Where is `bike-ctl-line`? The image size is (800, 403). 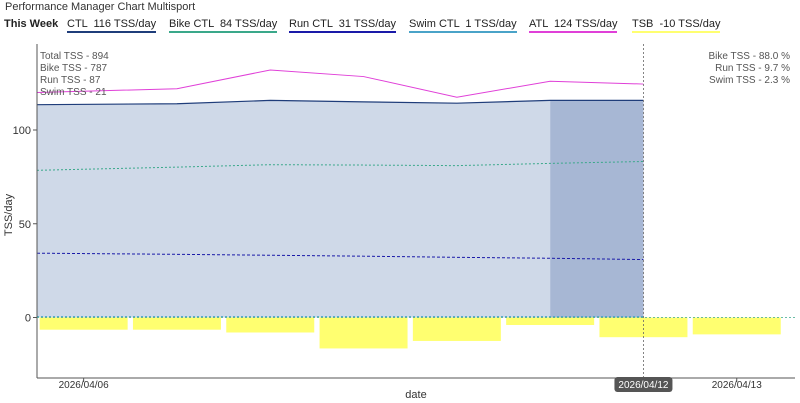
bike-ctl-line is located at coordinates (340, 166).